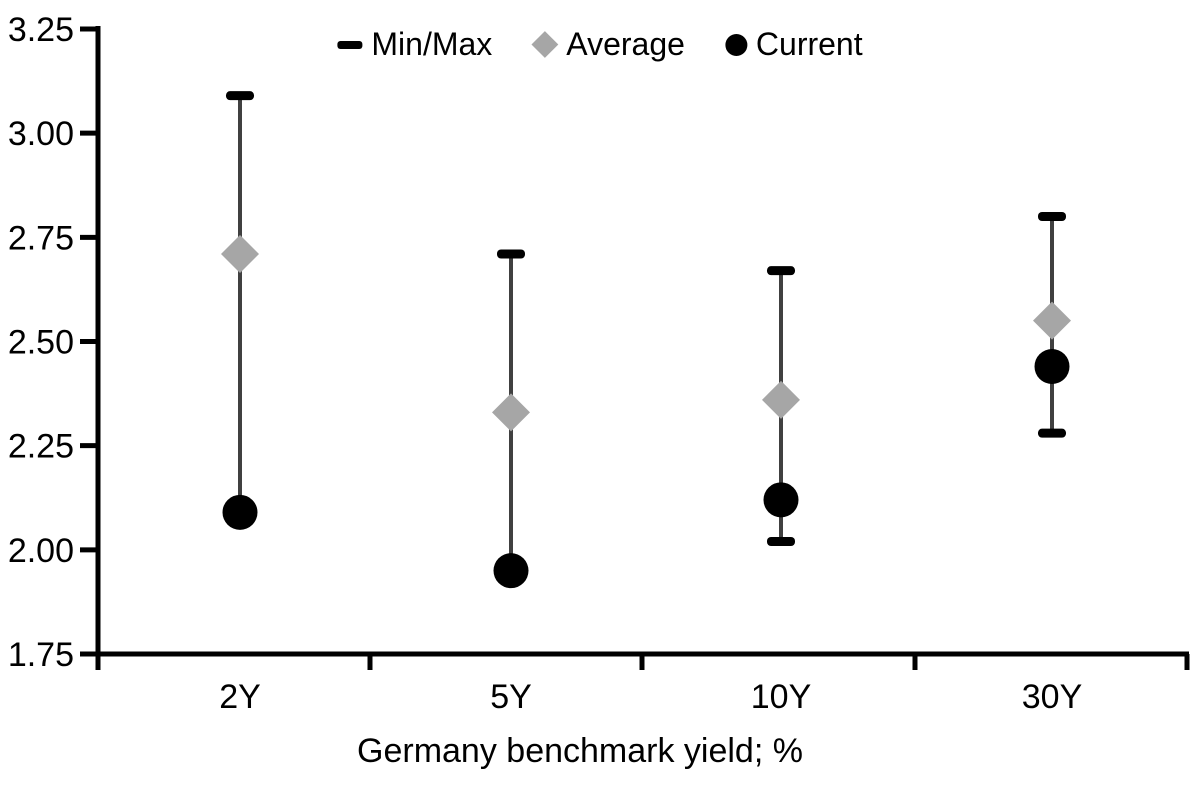 The image size is (1200, 788). I want to click on legend-item-minmax: Min/Max, so click(414, 44).